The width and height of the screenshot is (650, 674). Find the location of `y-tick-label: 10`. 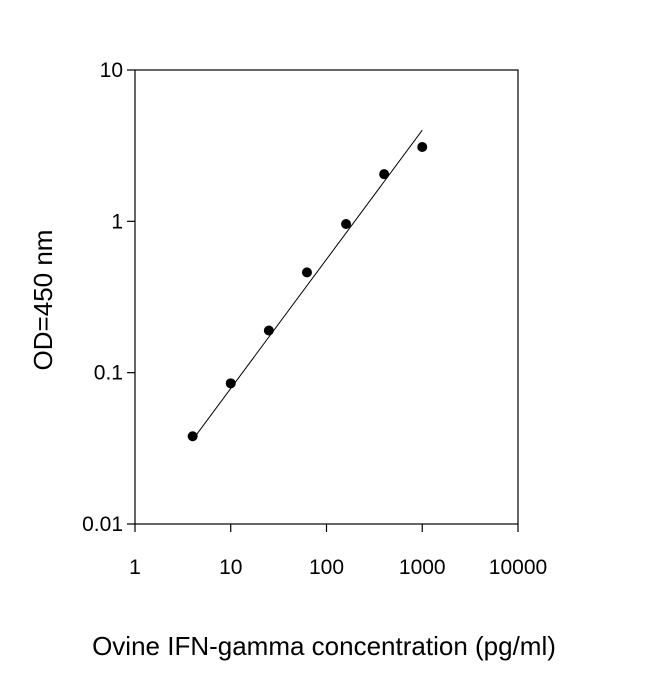

y-tick-label: 10 is located at coordinates (111, 70).